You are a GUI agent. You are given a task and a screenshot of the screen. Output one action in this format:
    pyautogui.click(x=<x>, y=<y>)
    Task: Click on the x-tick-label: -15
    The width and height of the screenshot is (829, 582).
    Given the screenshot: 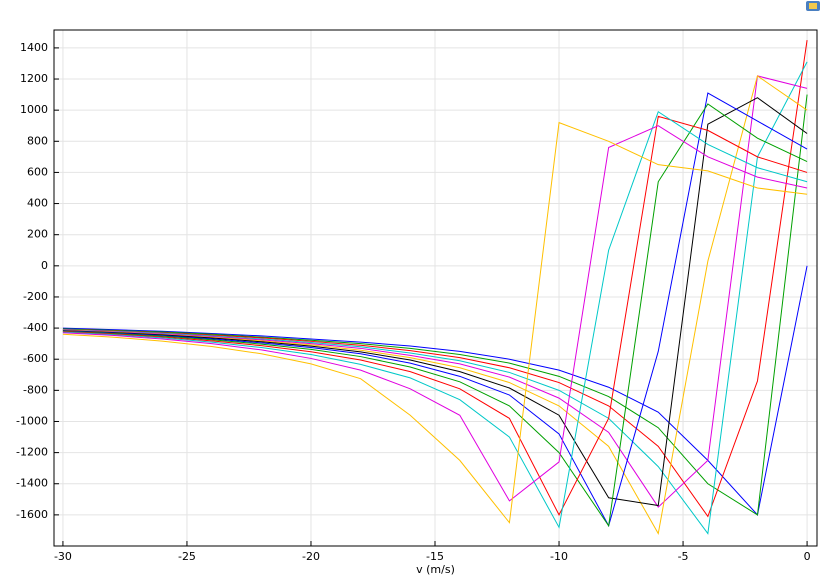 What is the action you would take?
    pyautogui.click(x=435, y=556)
    